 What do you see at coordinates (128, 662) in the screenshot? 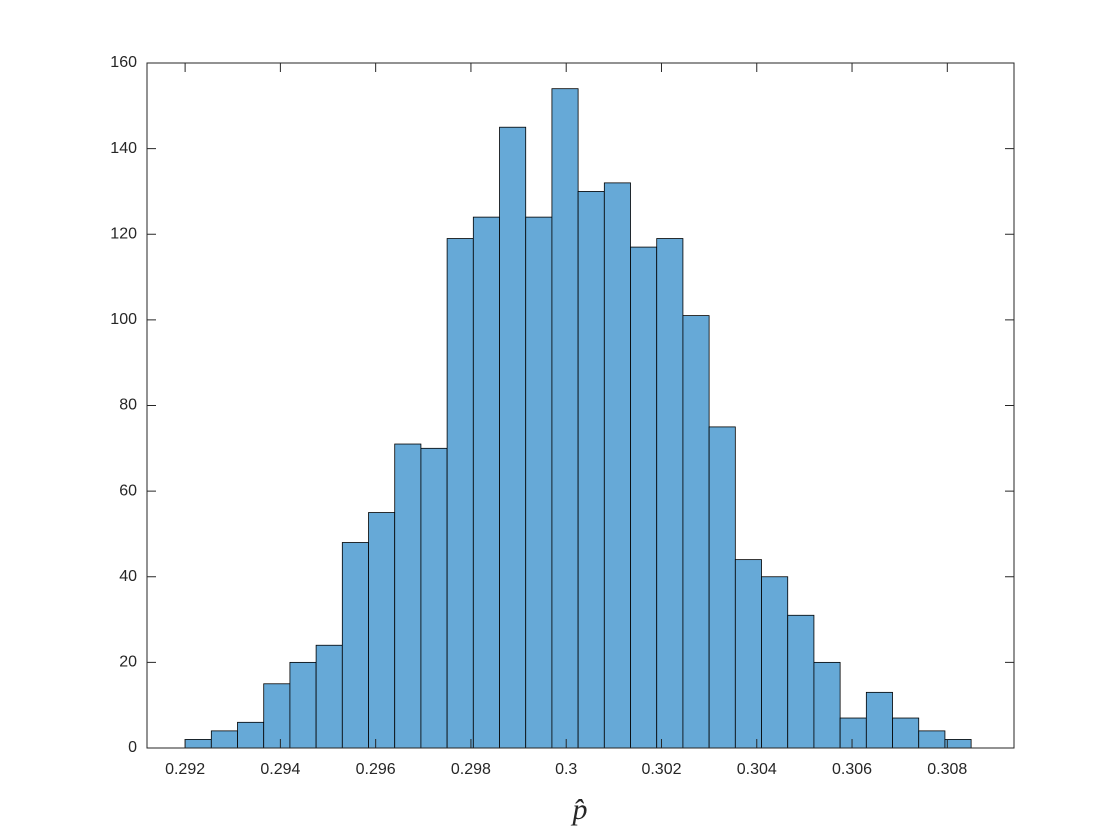
I see `y-tick-label: 20` at bounding box center [128, 662].